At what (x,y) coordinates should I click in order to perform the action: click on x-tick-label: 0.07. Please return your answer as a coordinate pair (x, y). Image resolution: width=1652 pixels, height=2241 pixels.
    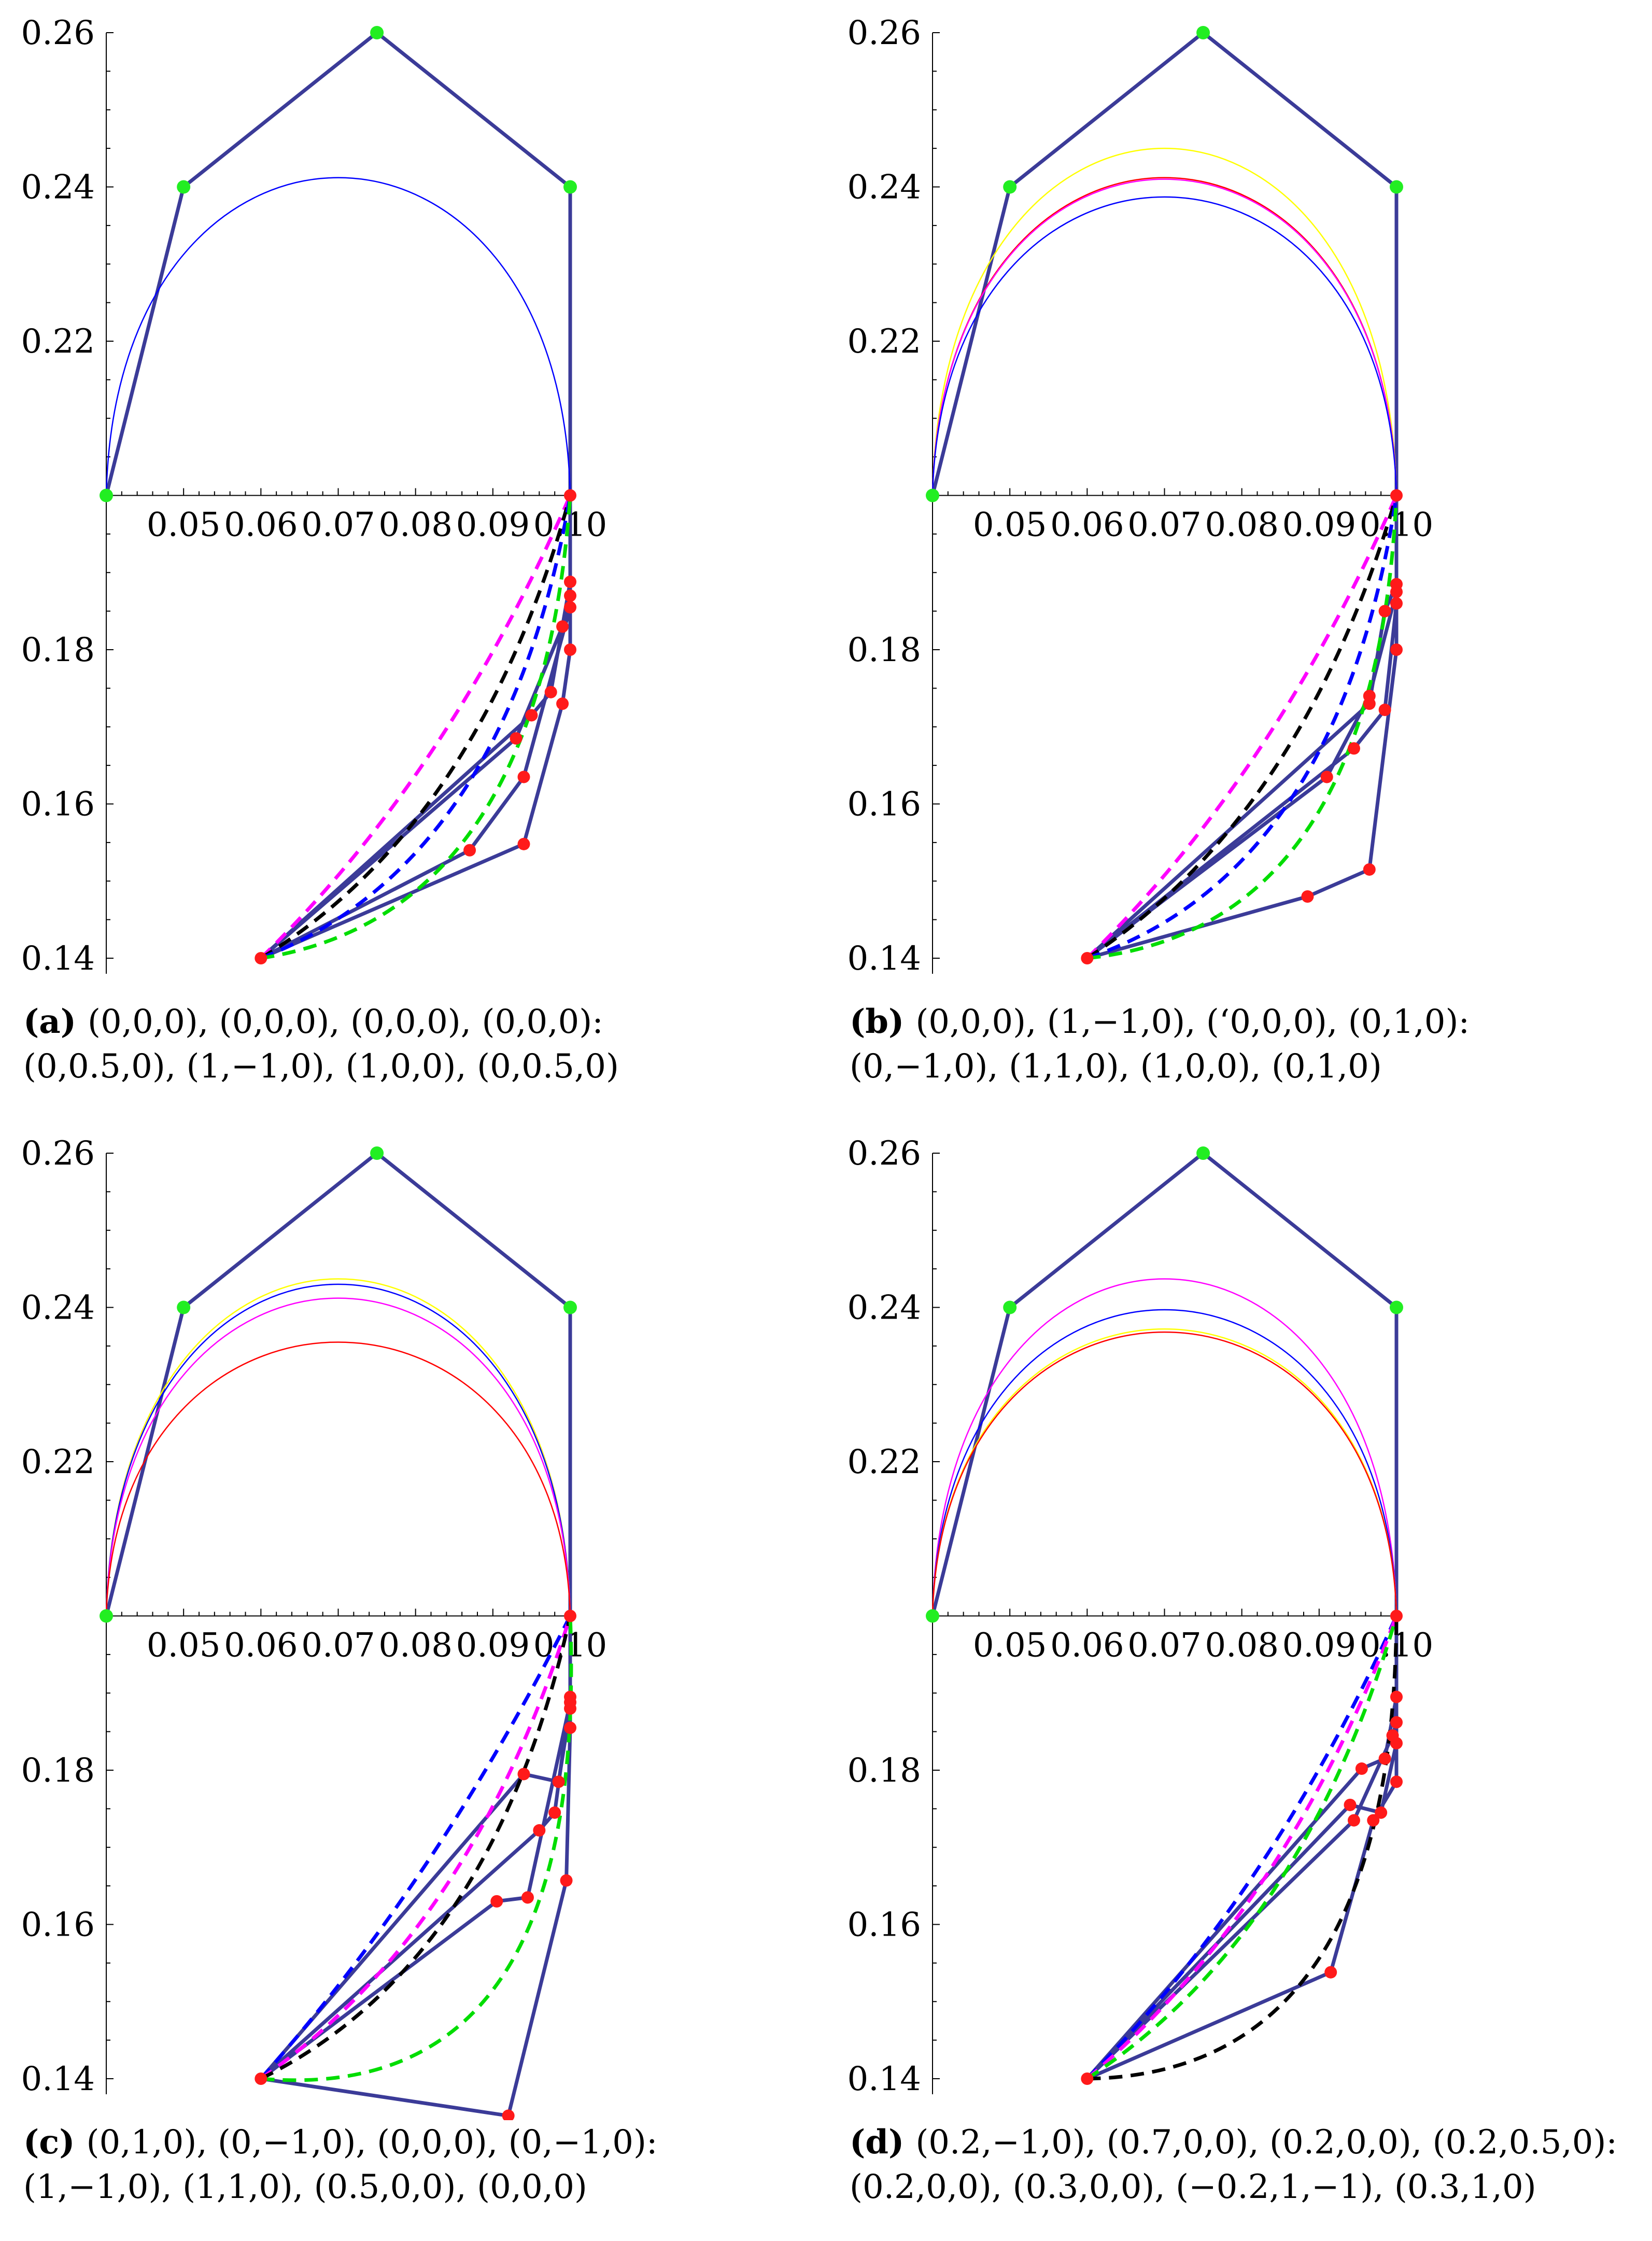
    Looking at the image, I should click on (1164, 525).